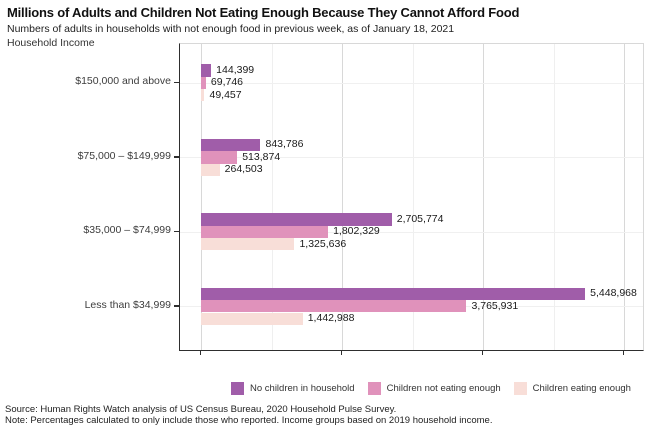  I want to click on bar-value-label: 5,448,968, so click(613, 293).